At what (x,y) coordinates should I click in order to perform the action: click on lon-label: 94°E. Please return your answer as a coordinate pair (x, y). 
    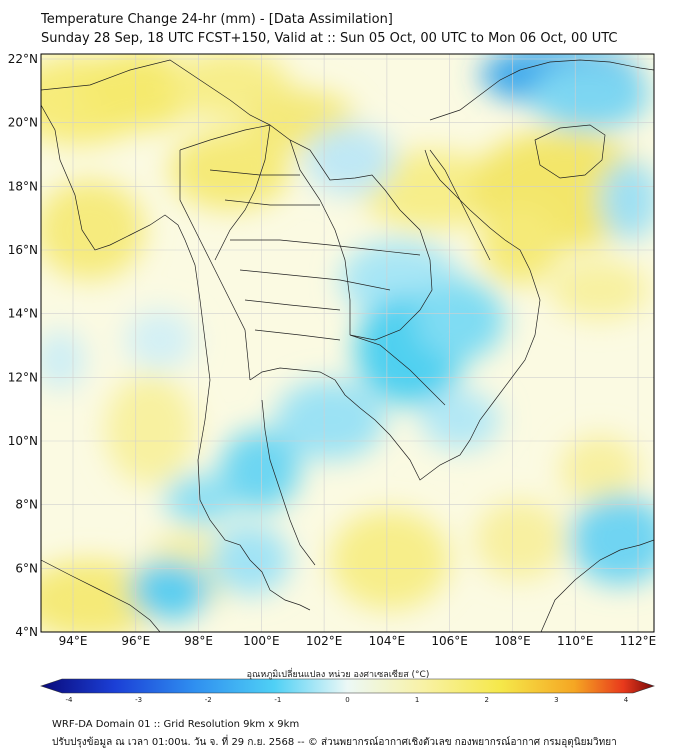
    Looking at the image, I should click on (73, 641).